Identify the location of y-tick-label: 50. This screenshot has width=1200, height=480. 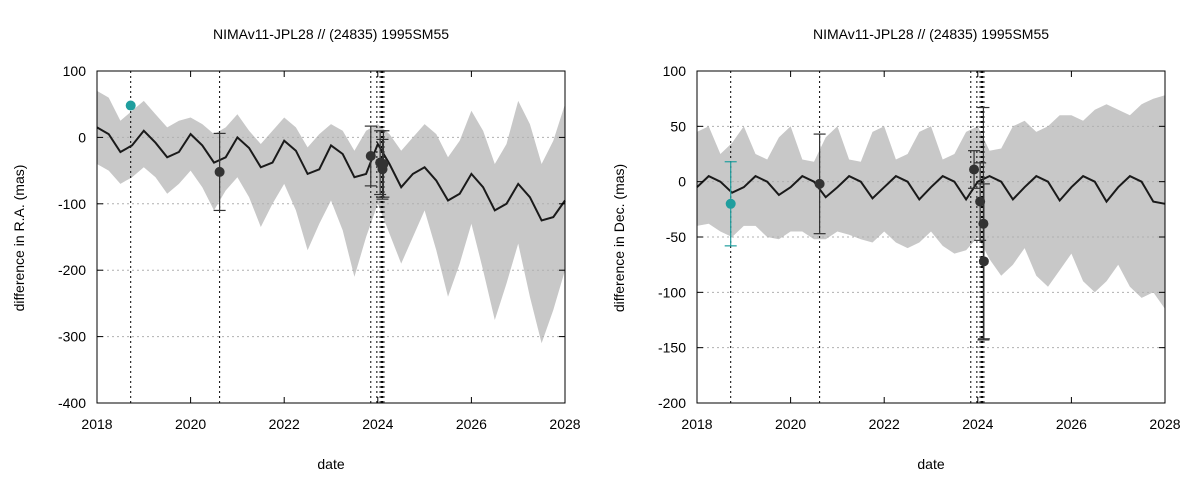
(678, 126).